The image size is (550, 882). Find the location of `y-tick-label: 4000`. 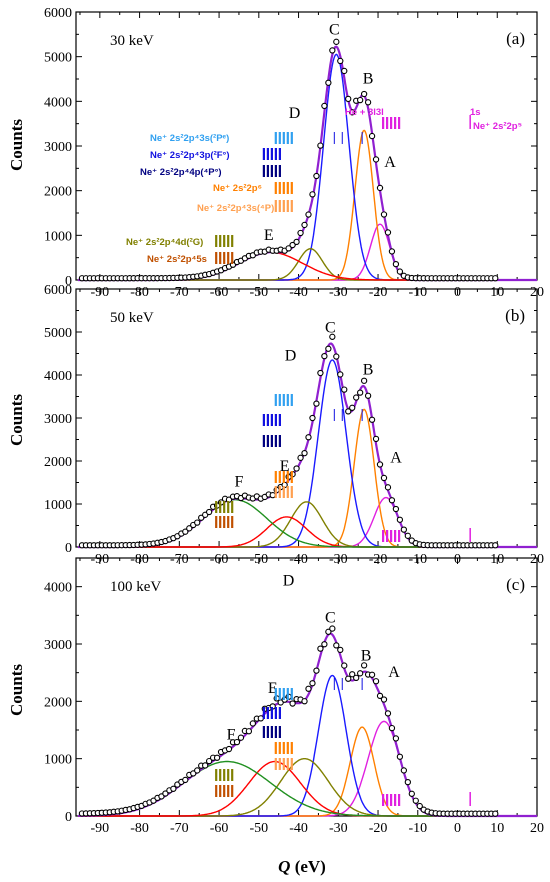

y-tick-label: 4000 is located at coordinates (58, 376).